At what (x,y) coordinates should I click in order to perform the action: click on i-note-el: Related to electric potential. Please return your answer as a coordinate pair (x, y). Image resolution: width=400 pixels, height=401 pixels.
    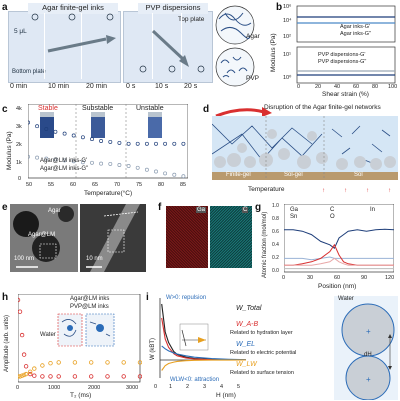
    Looking at the image, I should click on (263, 353).